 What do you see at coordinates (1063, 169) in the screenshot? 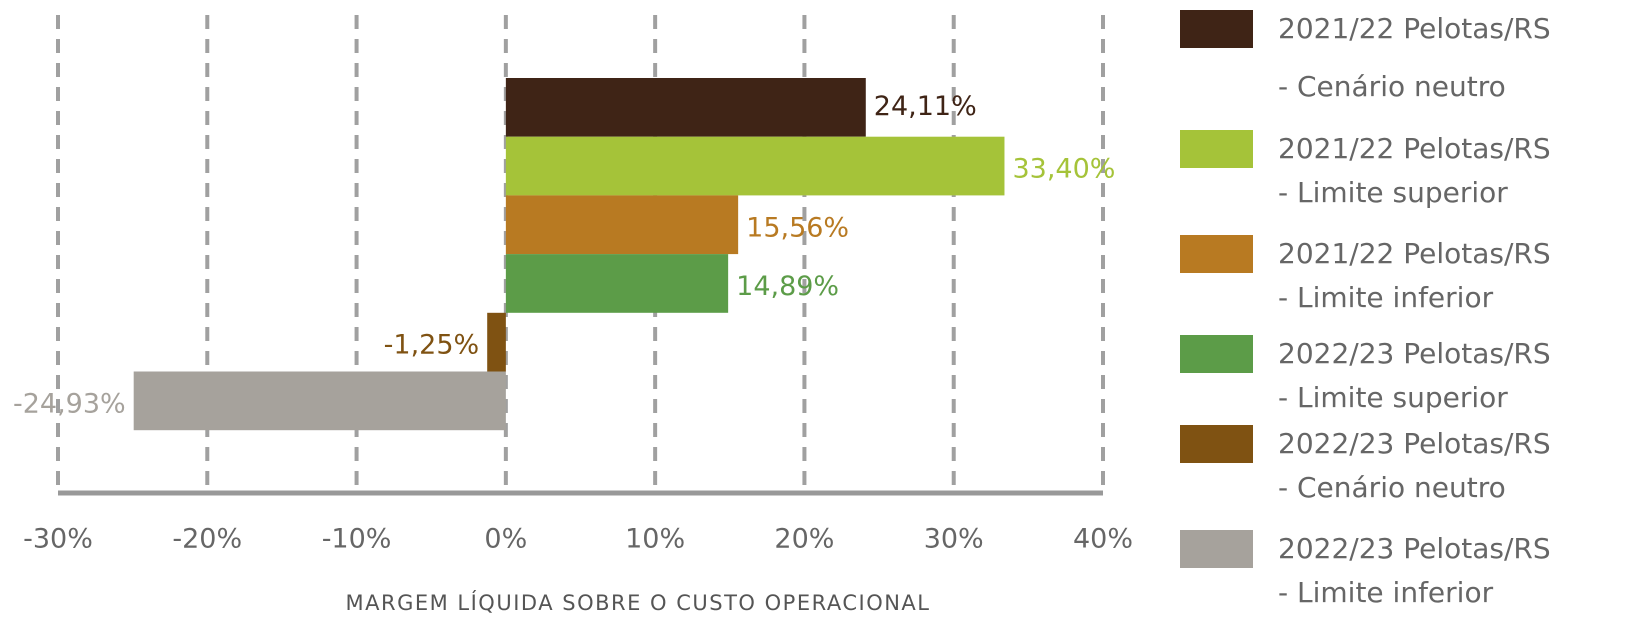
I see `data-label: 33,40%` at bounding box center [1063, 169].